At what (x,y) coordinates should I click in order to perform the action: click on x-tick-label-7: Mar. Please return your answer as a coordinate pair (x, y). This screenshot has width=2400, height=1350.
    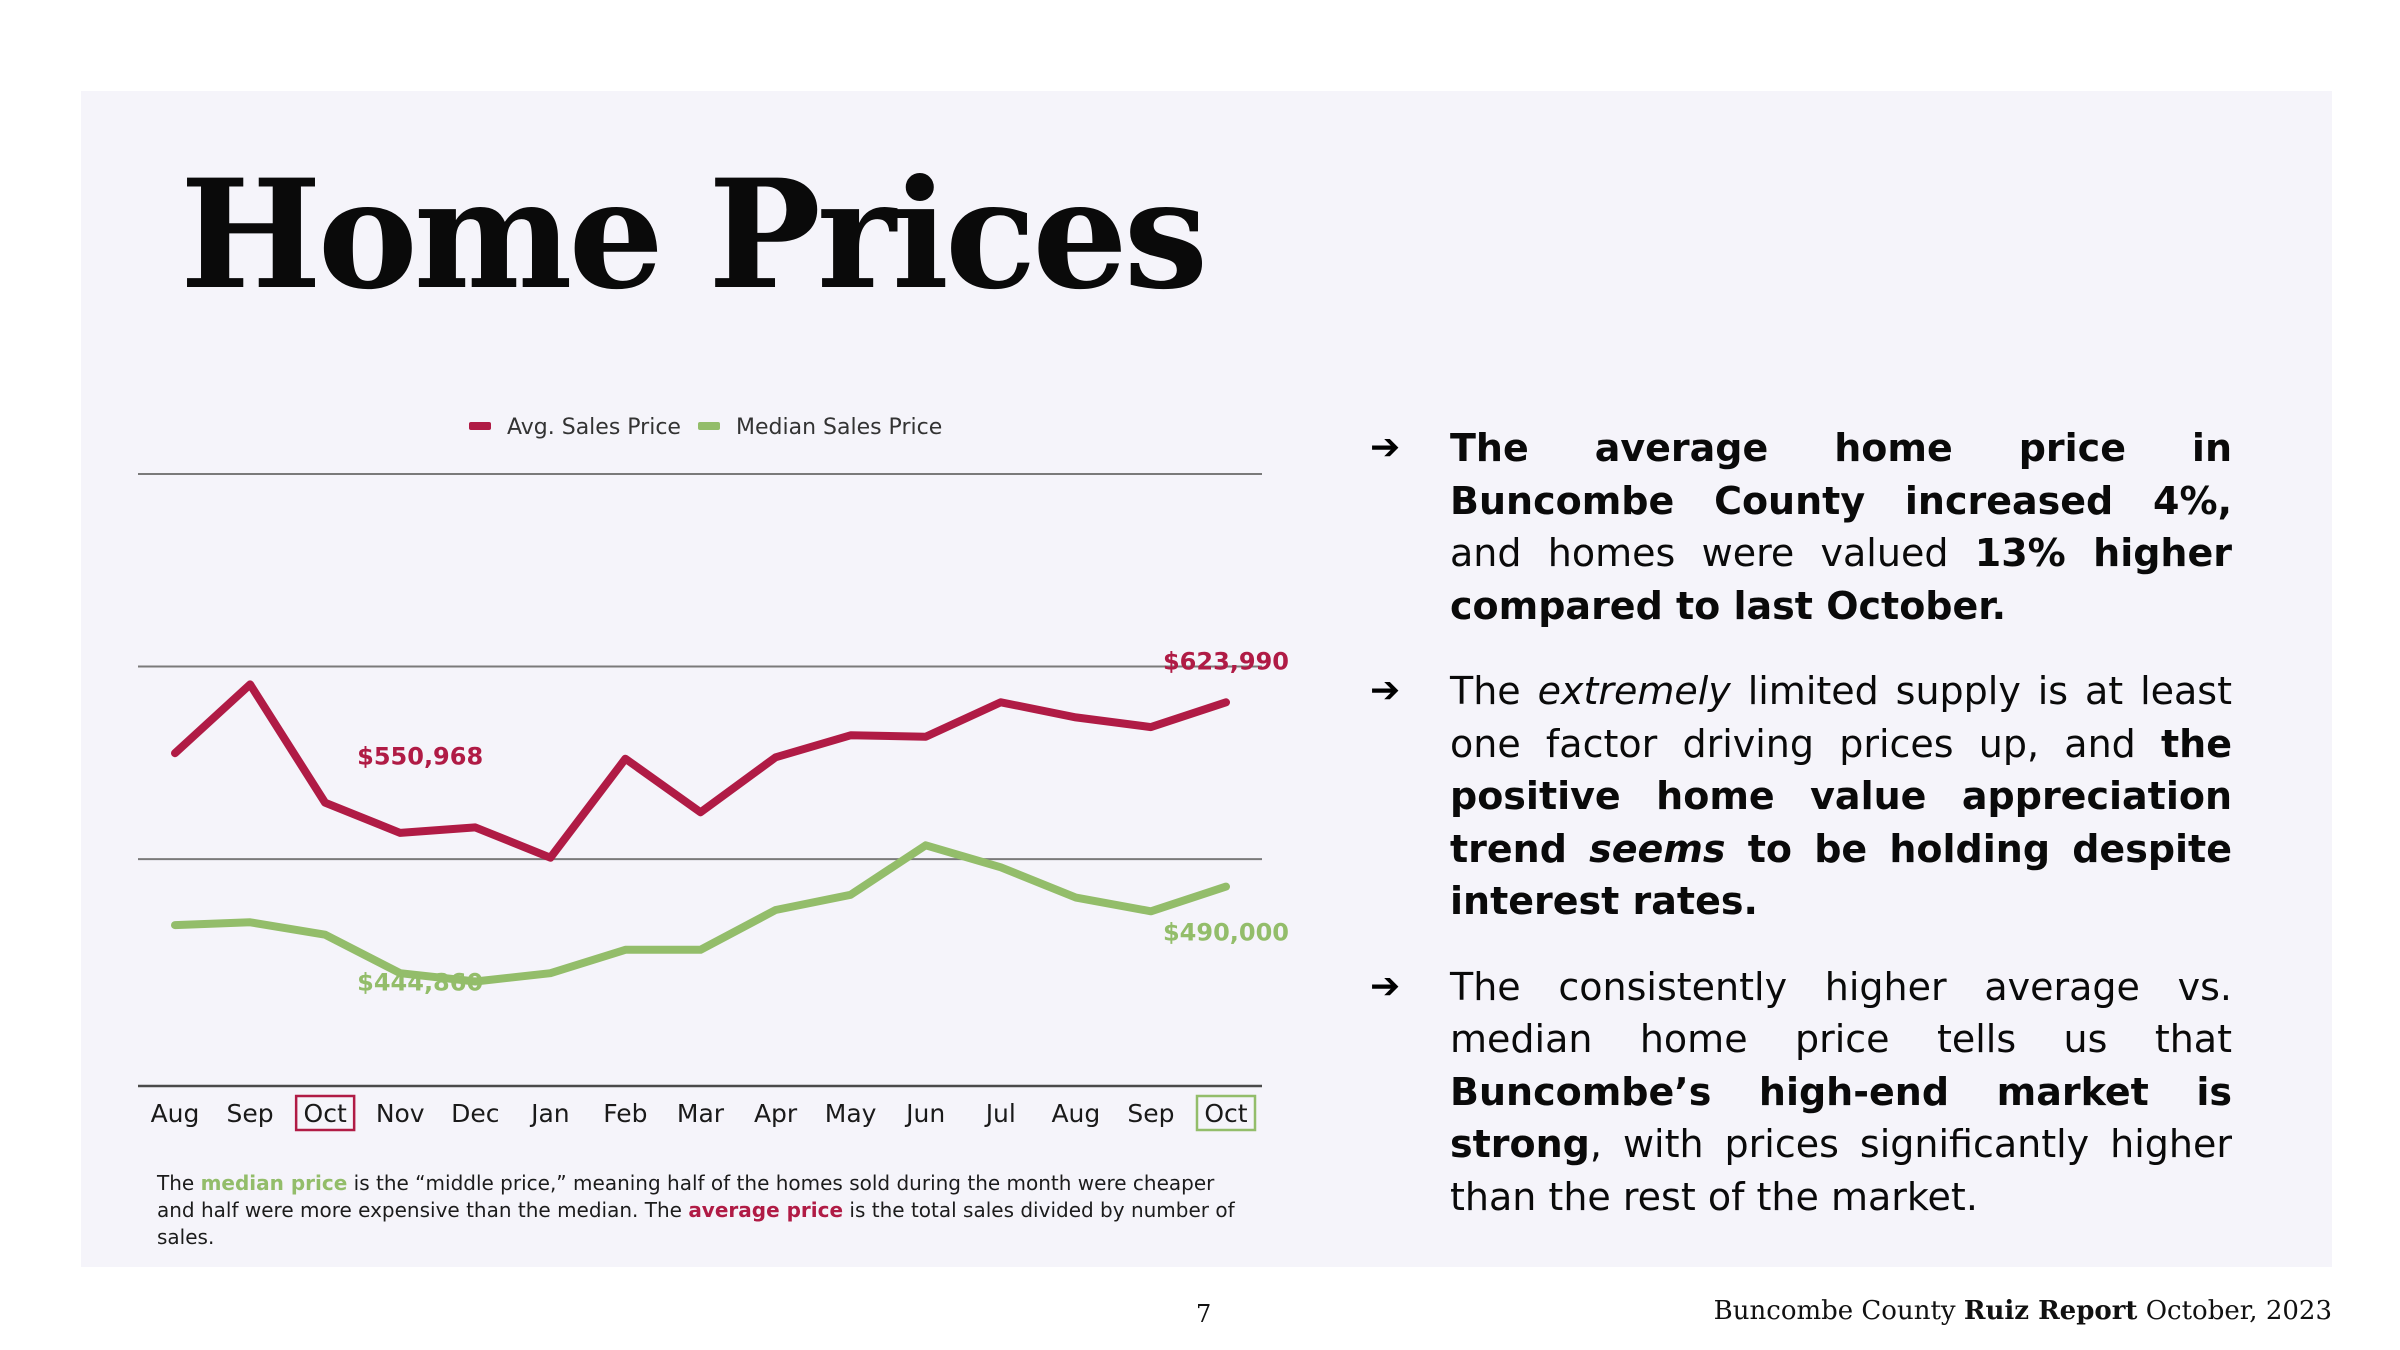
    Looking at the image, I should click on (701, 1113).